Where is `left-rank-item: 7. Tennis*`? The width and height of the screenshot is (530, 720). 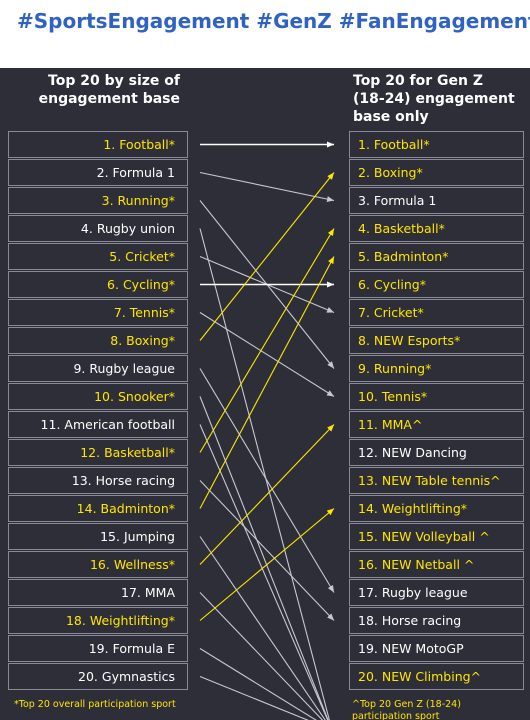 left-rank-item: 7. Tennis* is located at coordinates (98, 312).